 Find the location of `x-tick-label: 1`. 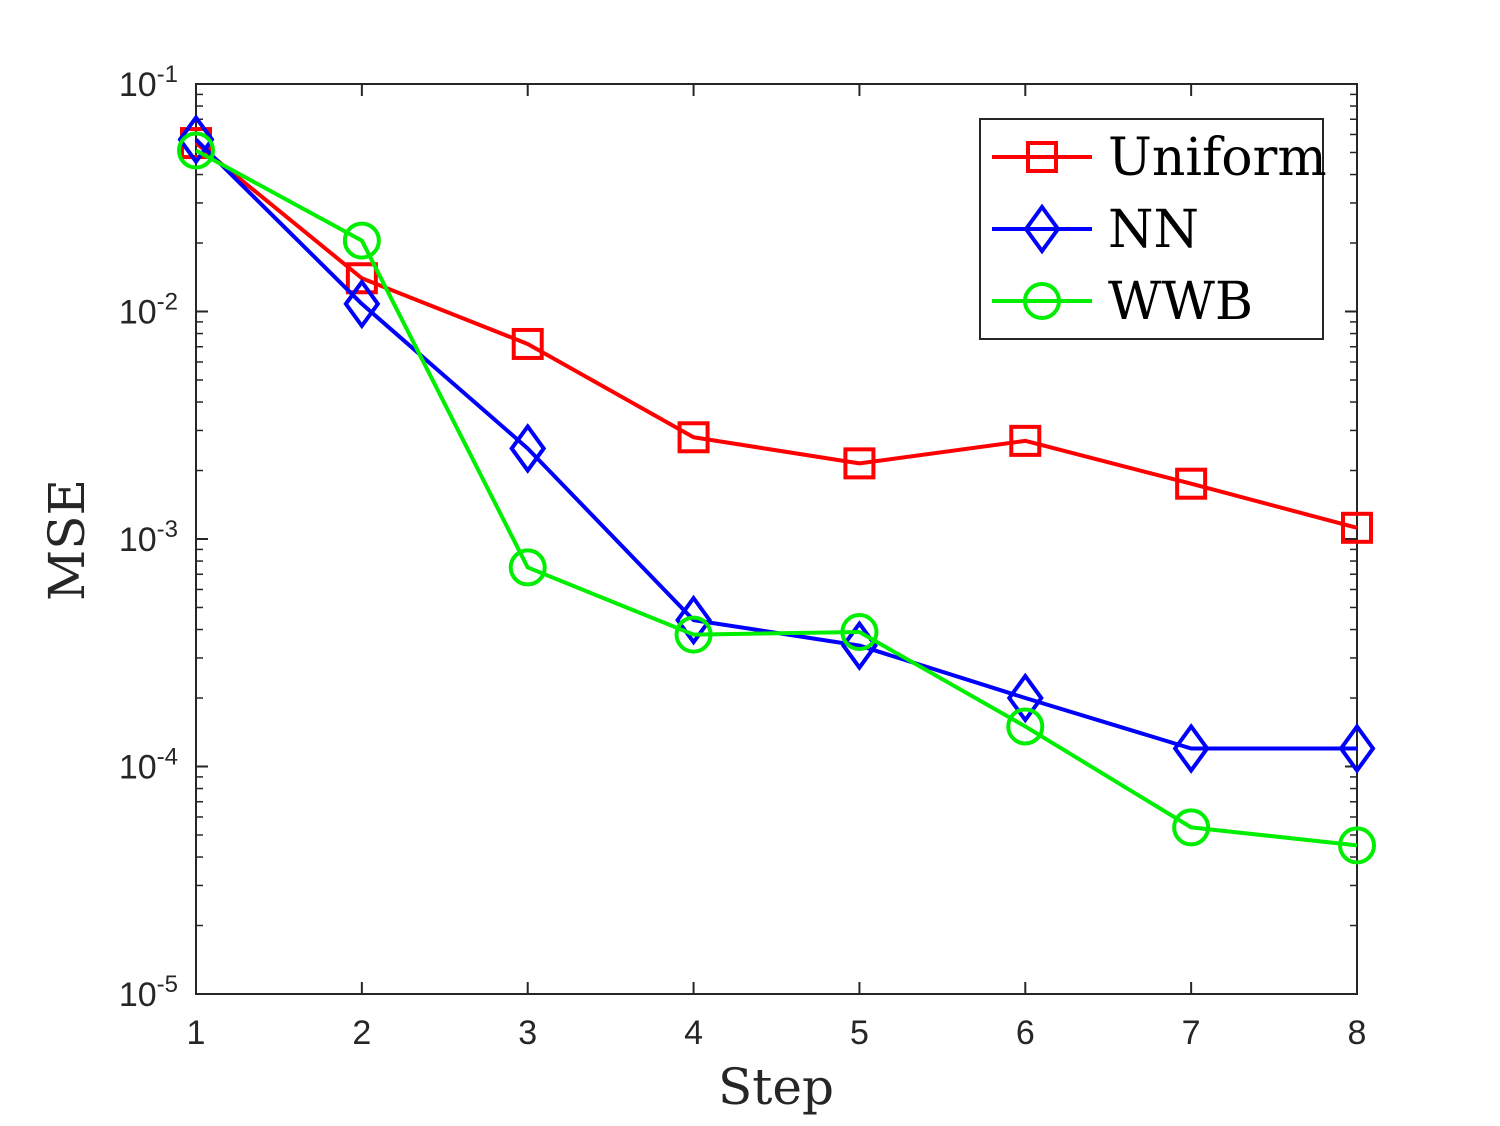

x-tick-label: 1 is located at coordinates (196, 1033).